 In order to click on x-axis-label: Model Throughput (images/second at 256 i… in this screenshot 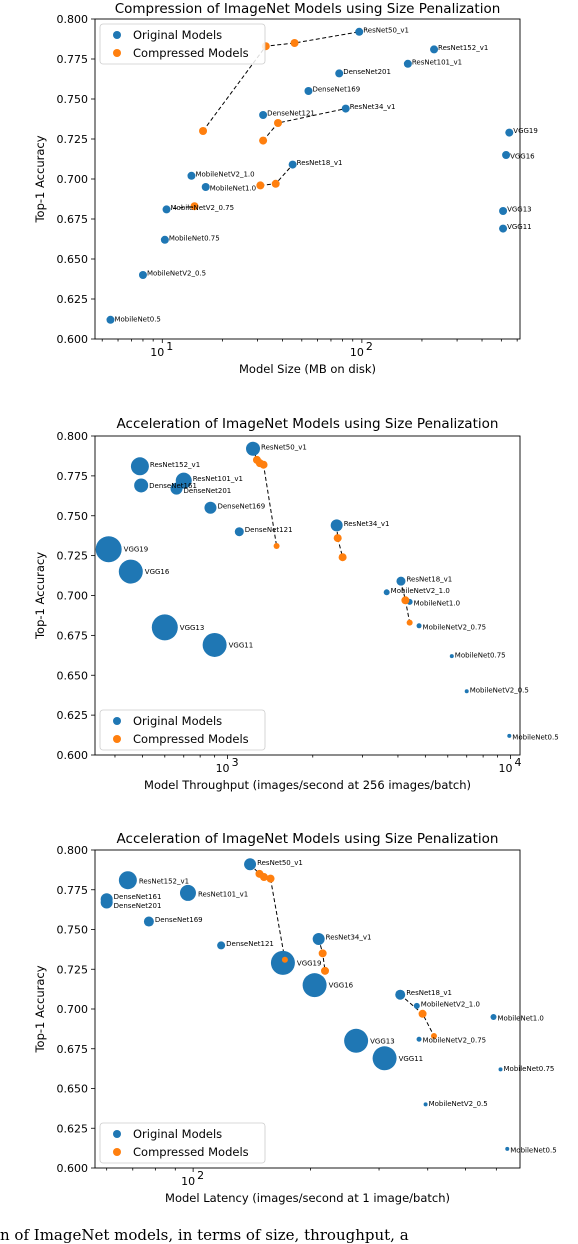, I will do `click(307, 785)`.